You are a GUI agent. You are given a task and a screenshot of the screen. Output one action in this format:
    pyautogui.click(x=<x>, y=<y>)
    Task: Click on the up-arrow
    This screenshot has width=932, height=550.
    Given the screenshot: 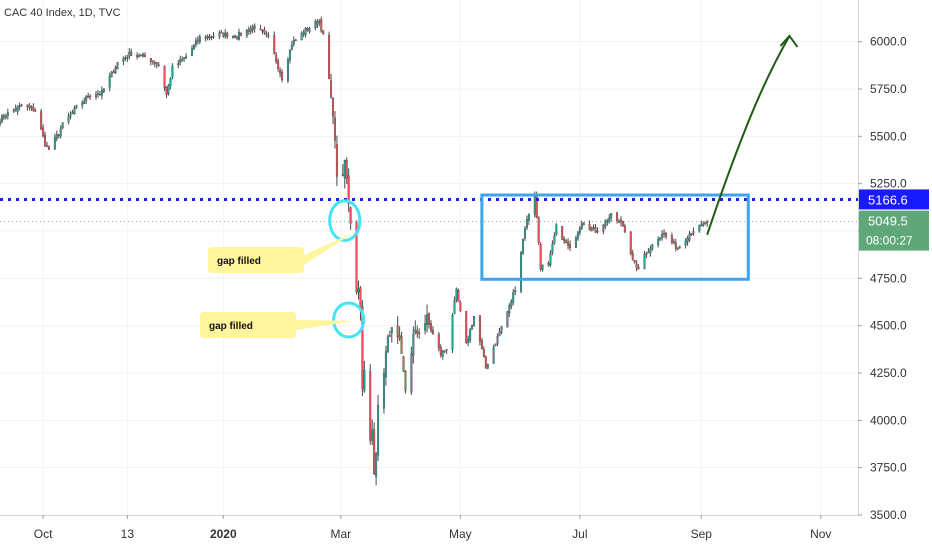 What is the action you would take?
    pyautogui.click(x=748, y=135)
    